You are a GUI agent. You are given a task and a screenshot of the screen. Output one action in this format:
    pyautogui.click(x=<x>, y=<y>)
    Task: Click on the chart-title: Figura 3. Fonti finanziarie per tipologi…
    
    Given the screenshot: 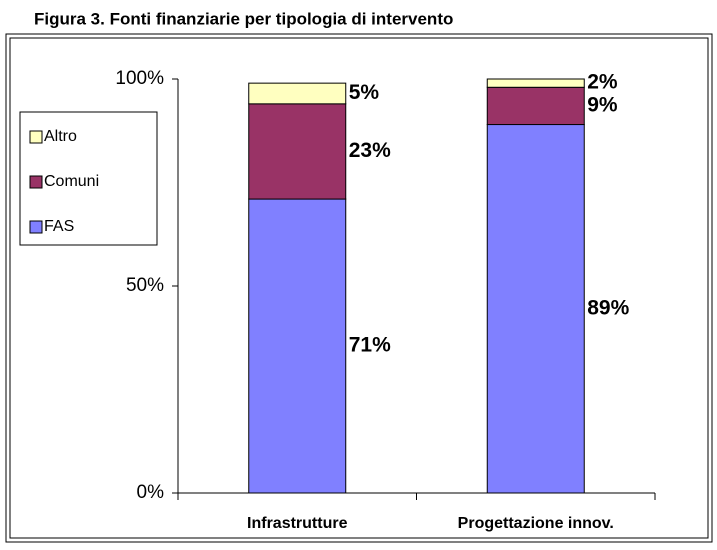 What is the action you would take?
    pyautogui.click(x=243, y=18)
    